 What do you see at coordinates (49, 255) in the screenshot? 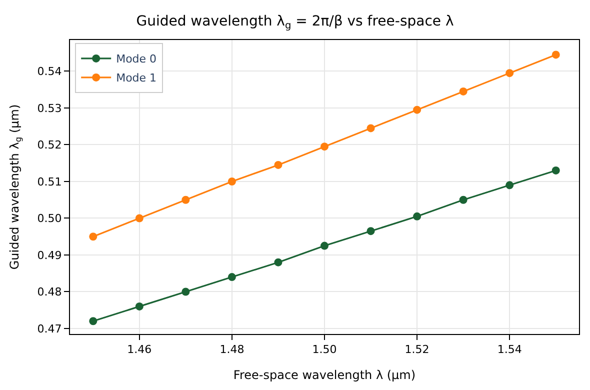
I see `y-tick-label: 0.49` at bounding box center [49, 255].